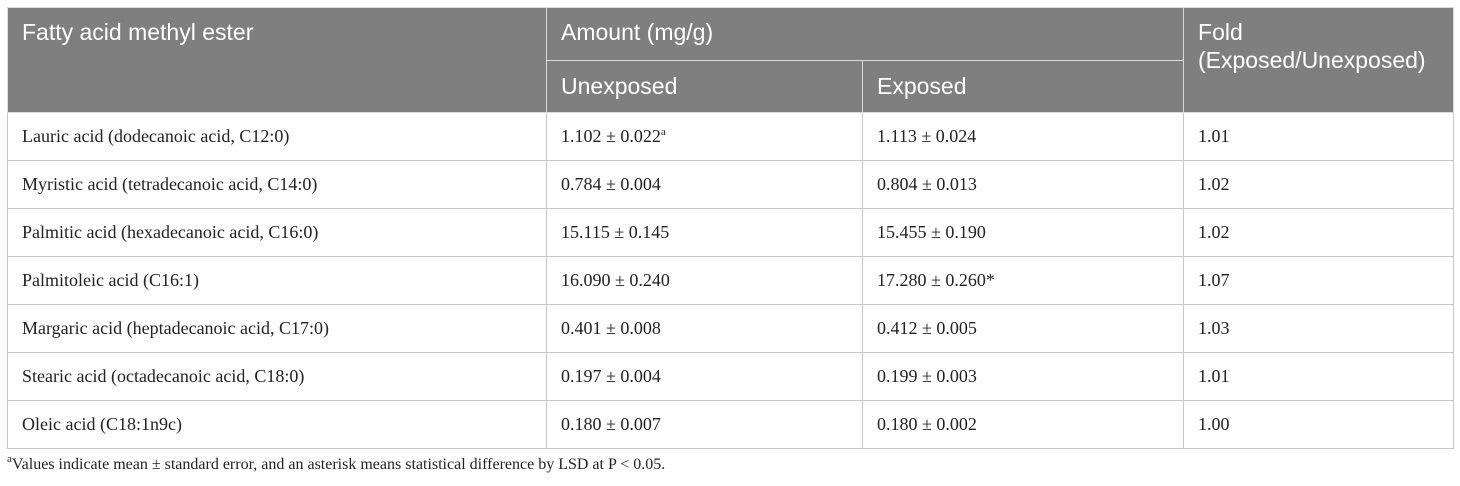 The image size is (1460, 486). I want to click on cell-unexposed: 0.197 ± 0.004, so click(704, 376).